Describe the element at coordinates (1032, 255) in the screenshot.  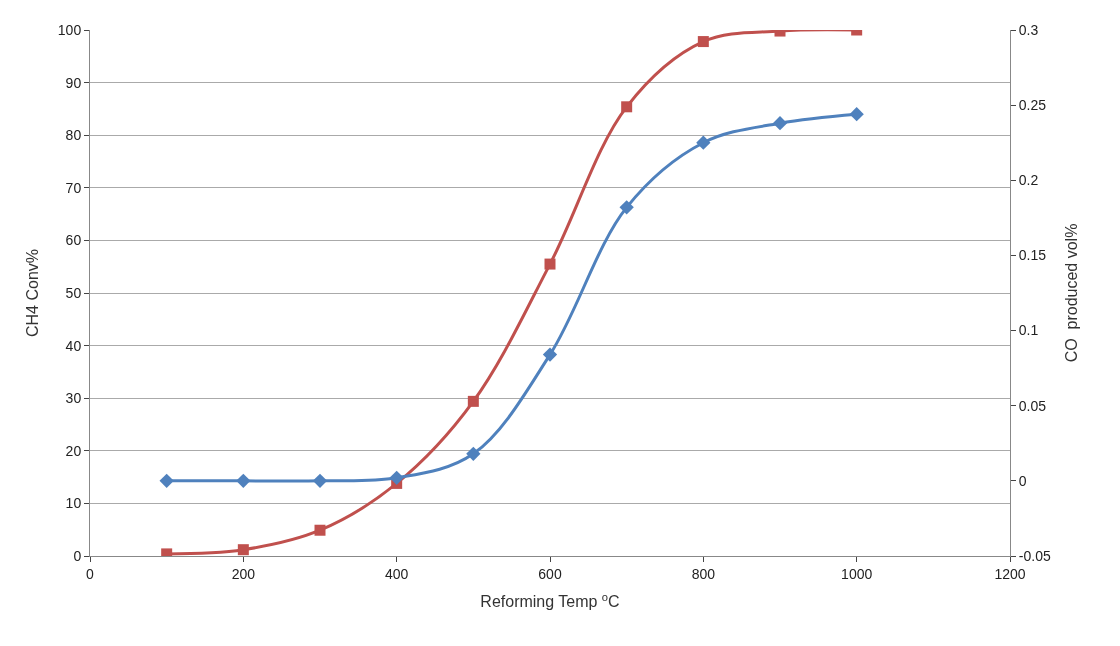
I see `y2-tick-label: 0.15` at that location.